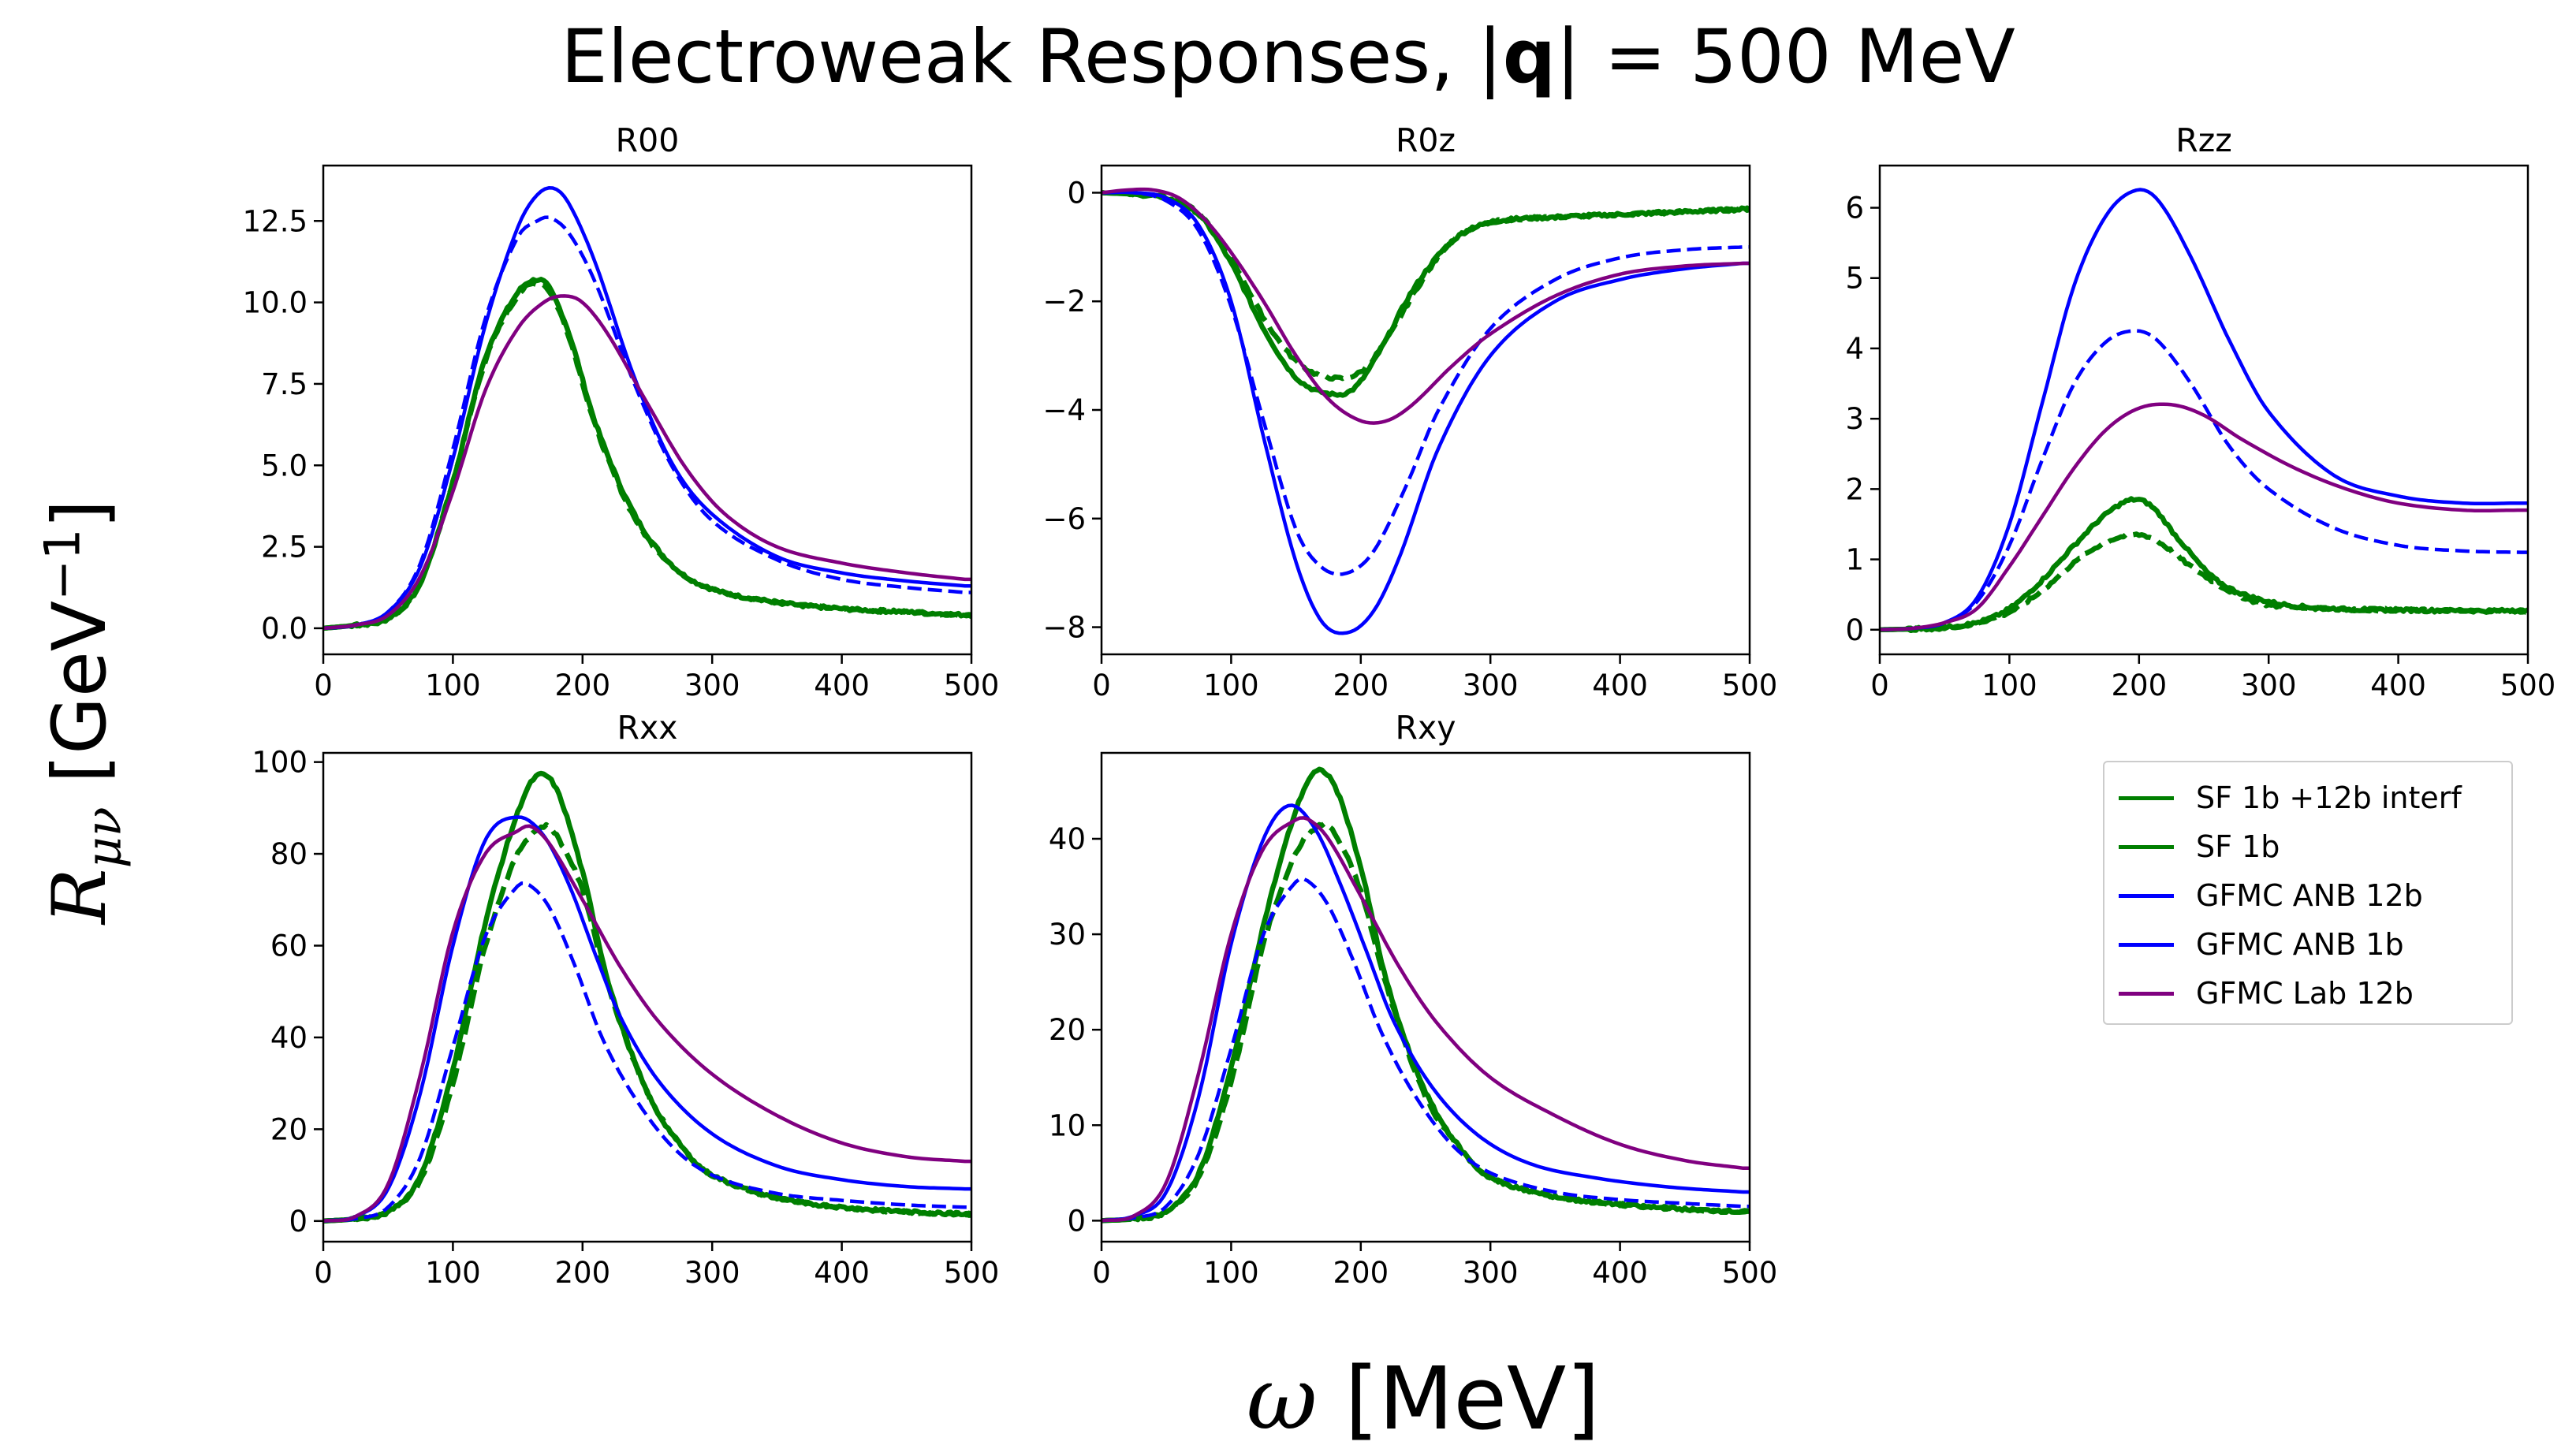 This screenshot has height=1449, width=2576. Describe the element at coordinates (1032, 57) in the screenshot. I see `title-prefix: Electroweak Responses, |` at that location.